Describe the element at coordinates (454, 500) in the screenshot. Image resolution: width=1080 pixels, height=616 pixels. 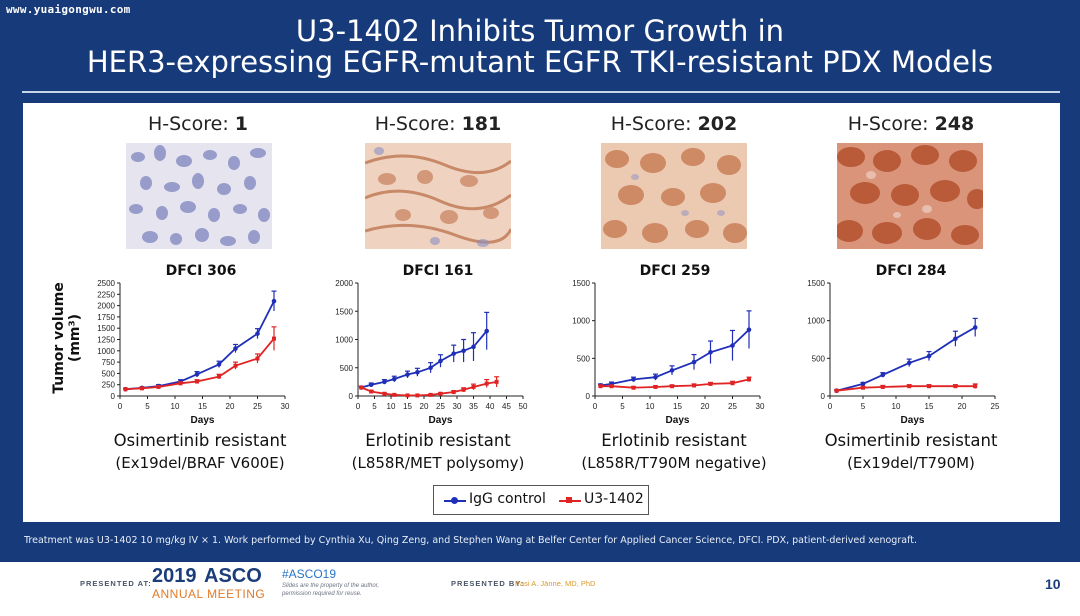
I see `legend-igg-marker` at that location.